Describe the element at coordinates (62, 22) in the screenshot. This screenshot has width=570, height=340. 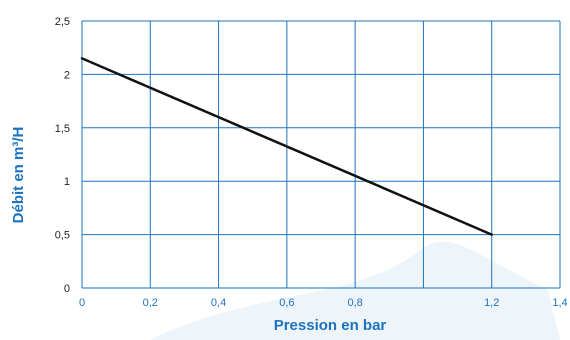
I see `y-tick-label: 2,5` at that location.